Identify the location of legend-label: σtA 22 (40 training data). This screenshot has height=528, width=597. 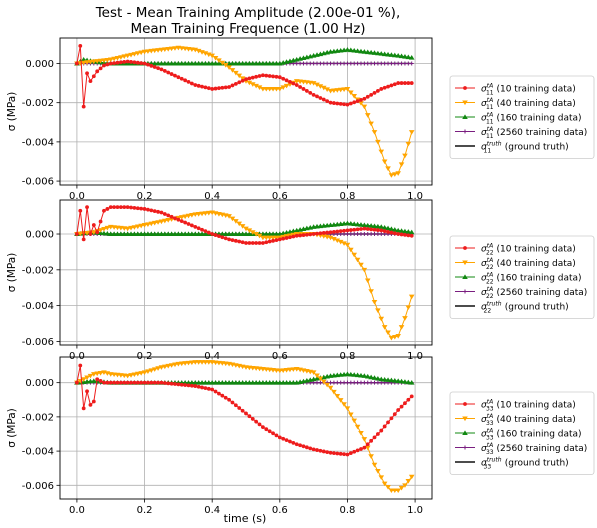
(528, 264).